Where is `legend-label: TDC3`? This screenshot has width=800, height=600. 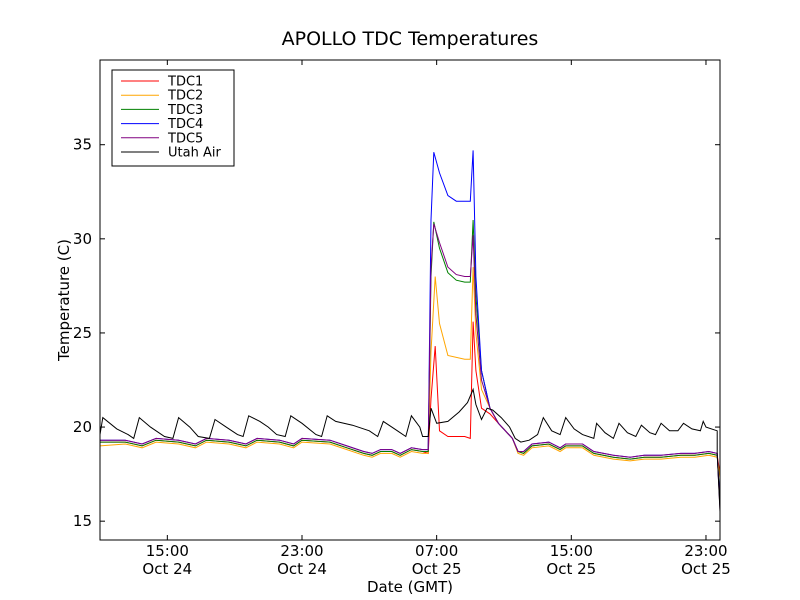 legend-label: TDC3 is located at coordinates (185, 110).